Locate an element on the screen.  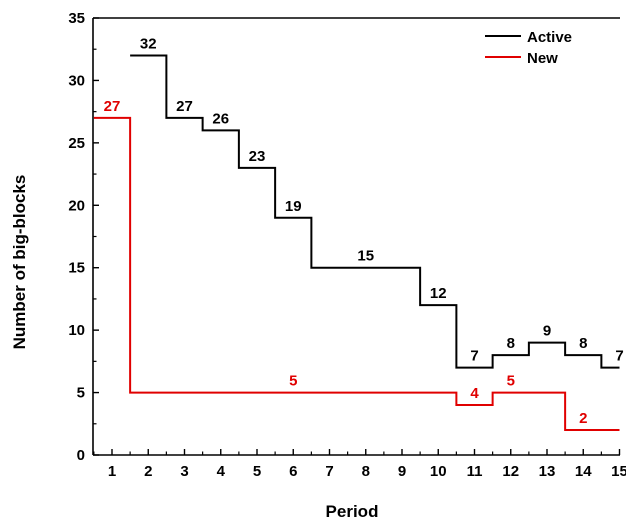
data-label-active: 9 is located at coordinates (547, 331).